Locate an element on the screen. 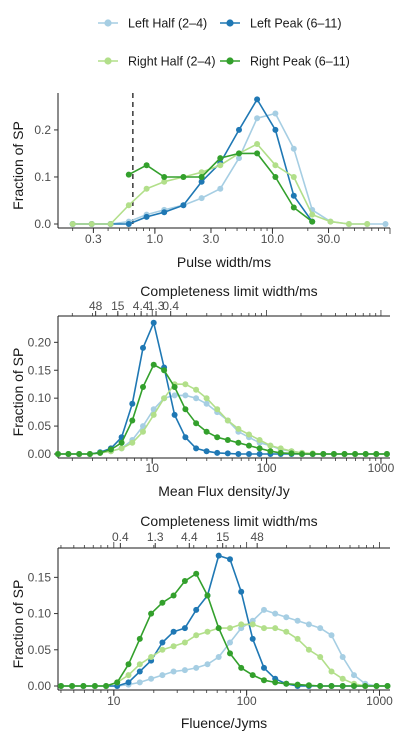 The width and height of the screenshot is (400, 734). top-tick-label: 4.4 is located at coordinates (141, 306).